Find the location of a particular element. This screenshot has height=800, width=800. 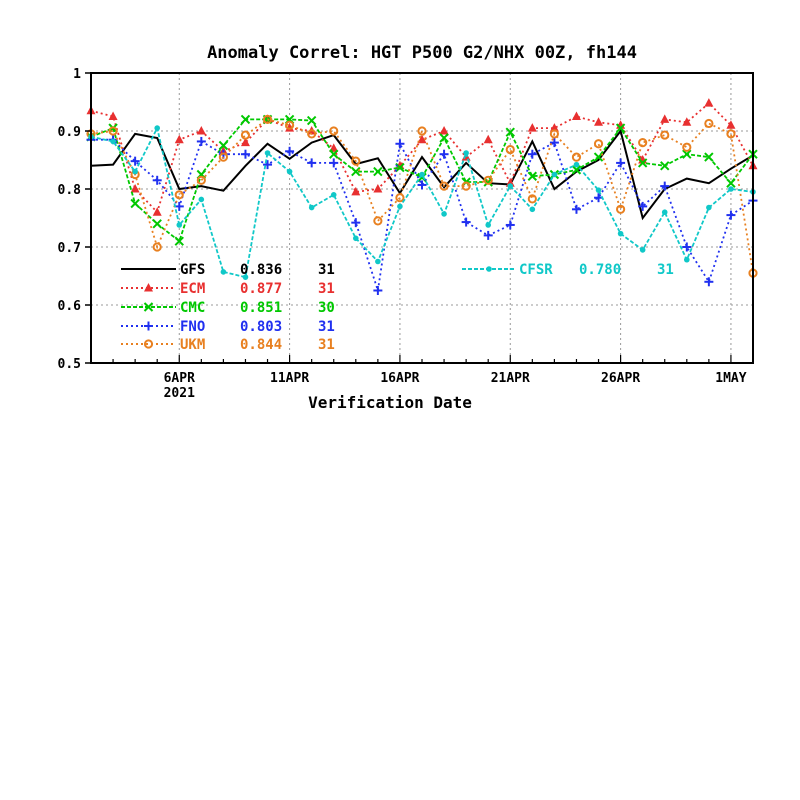

legend-mean-ecm: 0.877 is located at coordinates (261, 289).